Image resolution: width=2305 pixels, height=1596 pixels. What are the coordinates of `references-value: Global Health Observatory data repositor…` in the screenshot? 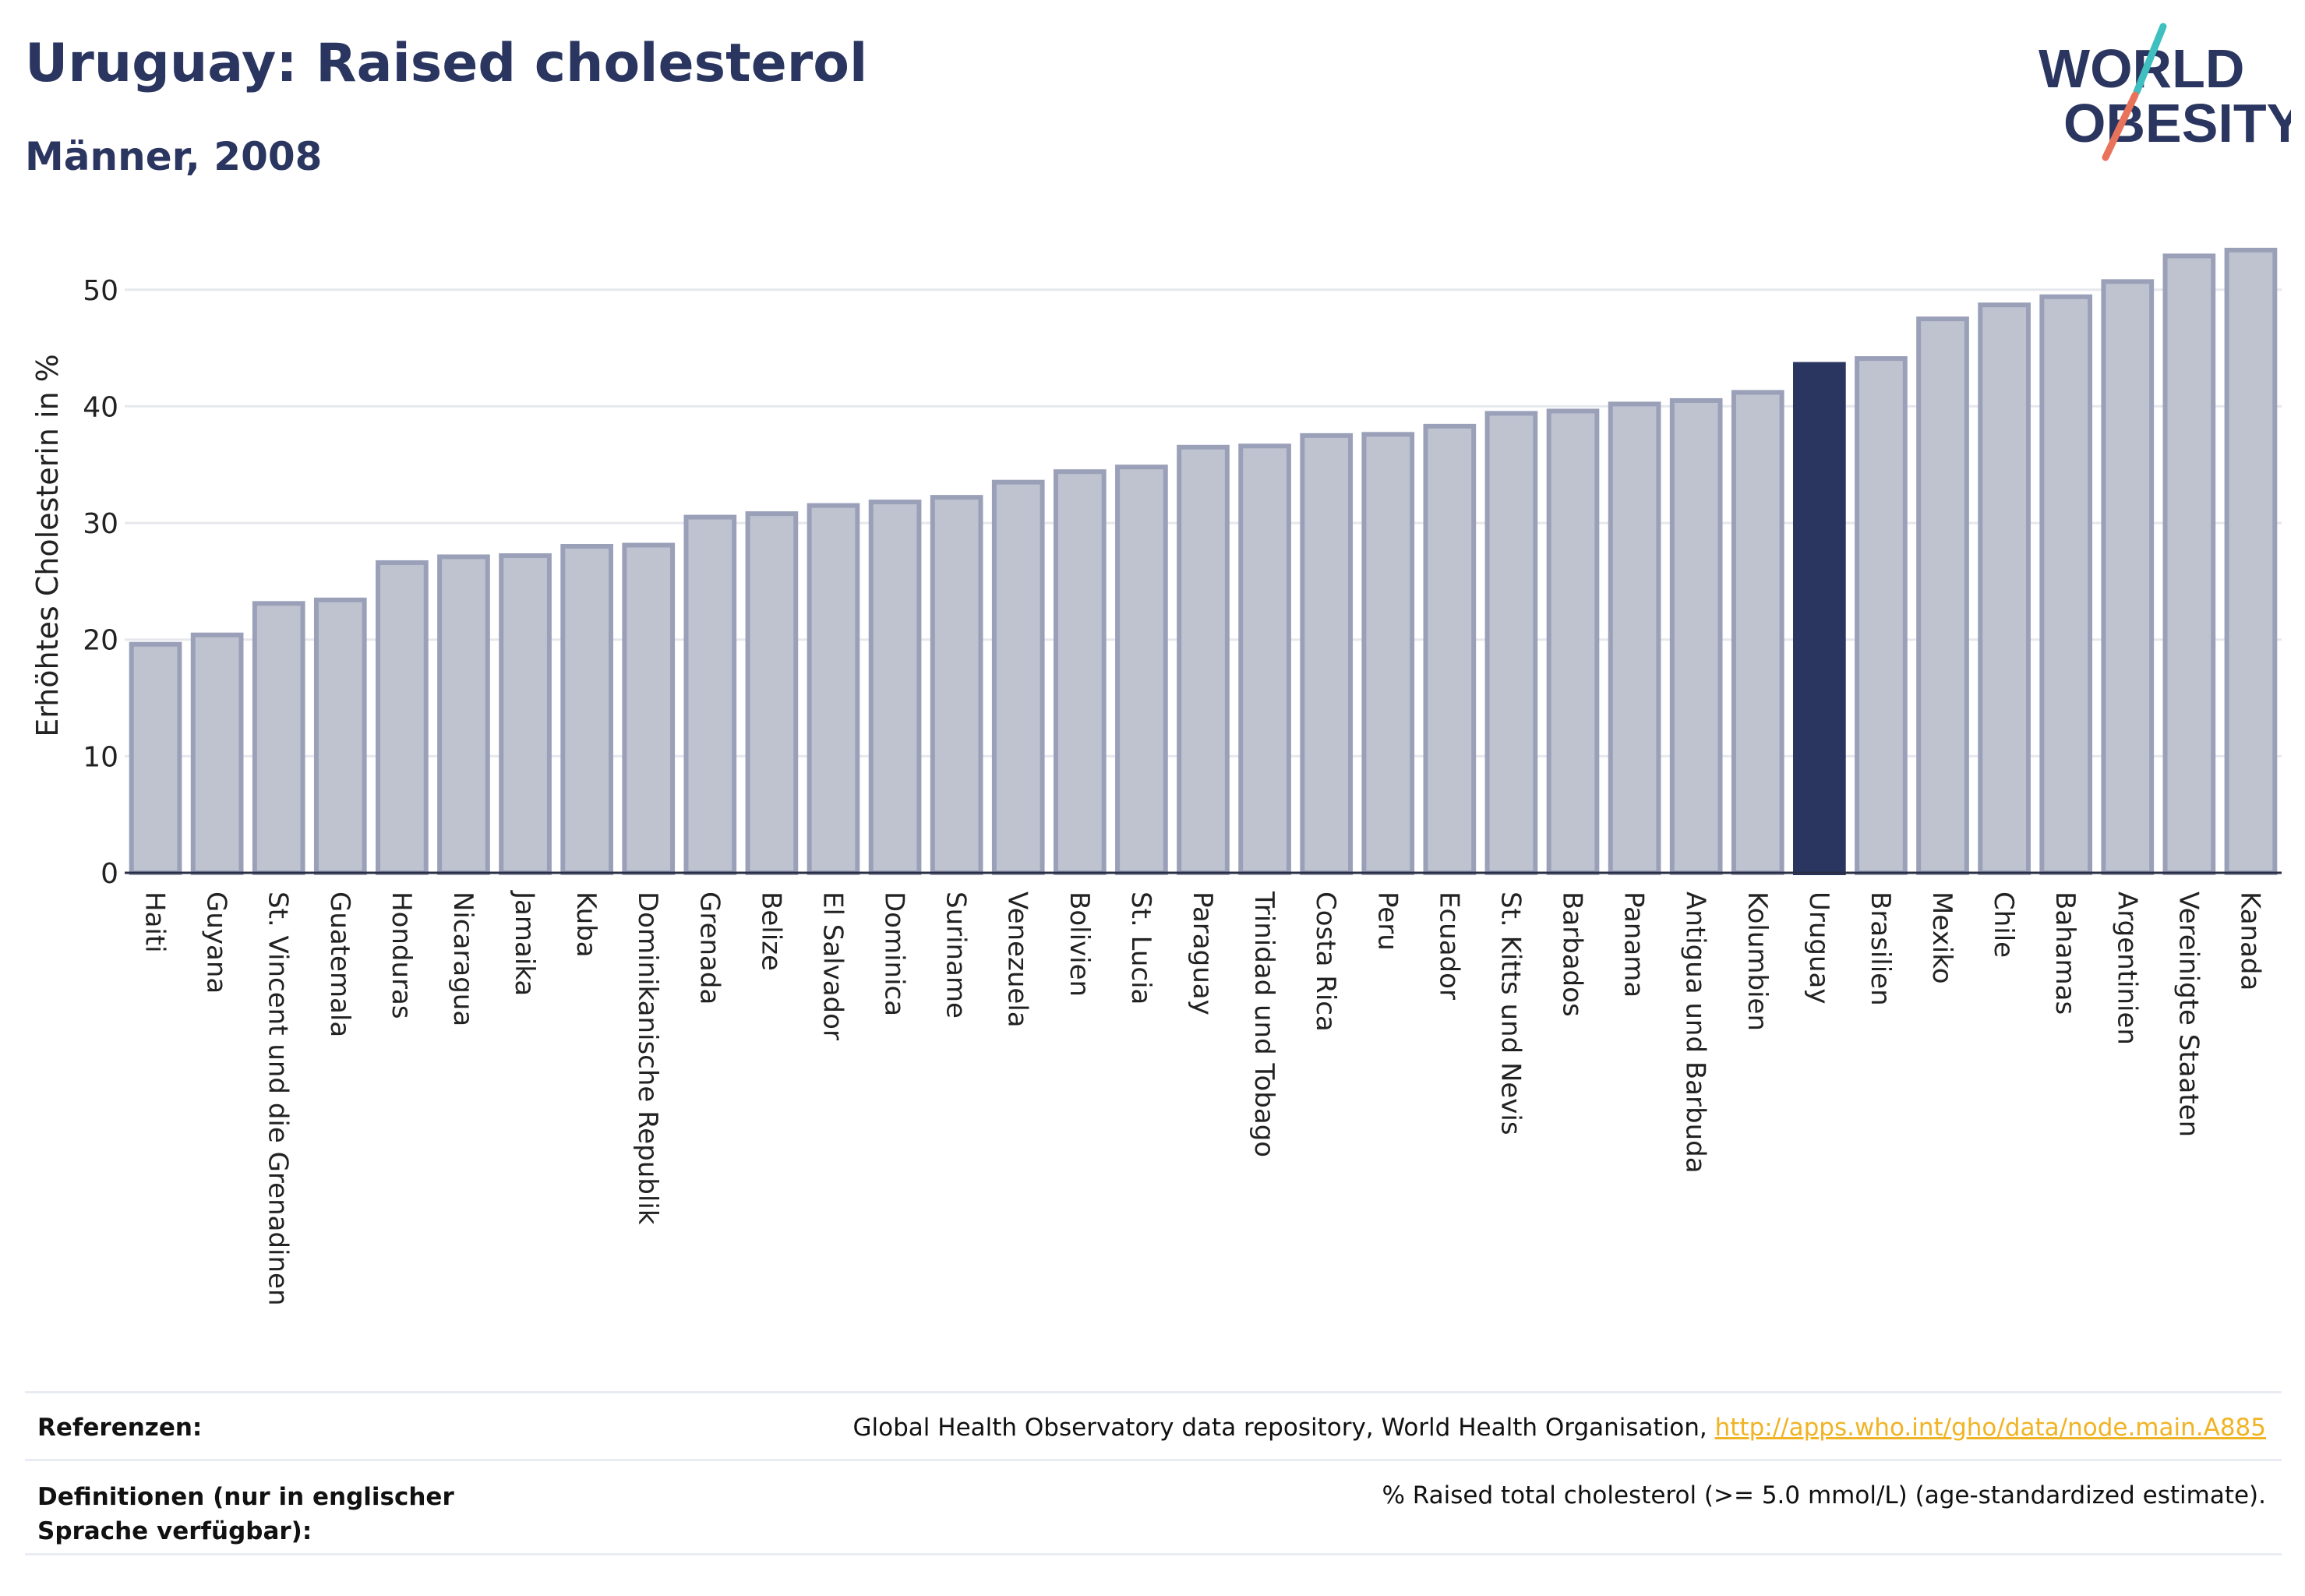 It's located at (1559, 1428).